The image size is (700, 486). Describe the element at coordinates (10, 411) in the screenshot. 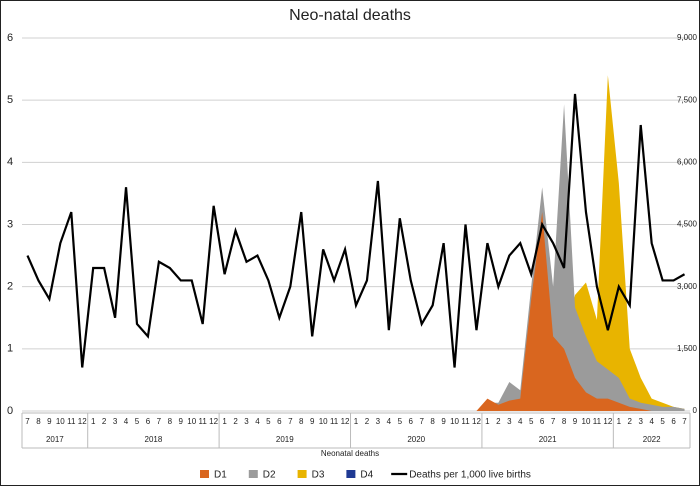

I see `y-tick-label: 0` at that location.